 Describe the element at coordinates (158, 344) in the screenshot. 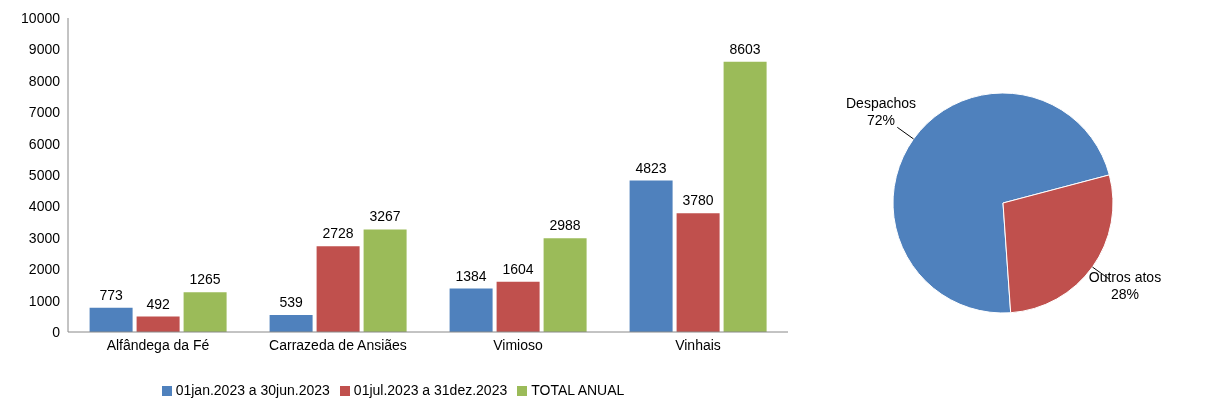

I see `x-tick-label: Alfândega da Fé` at that location.